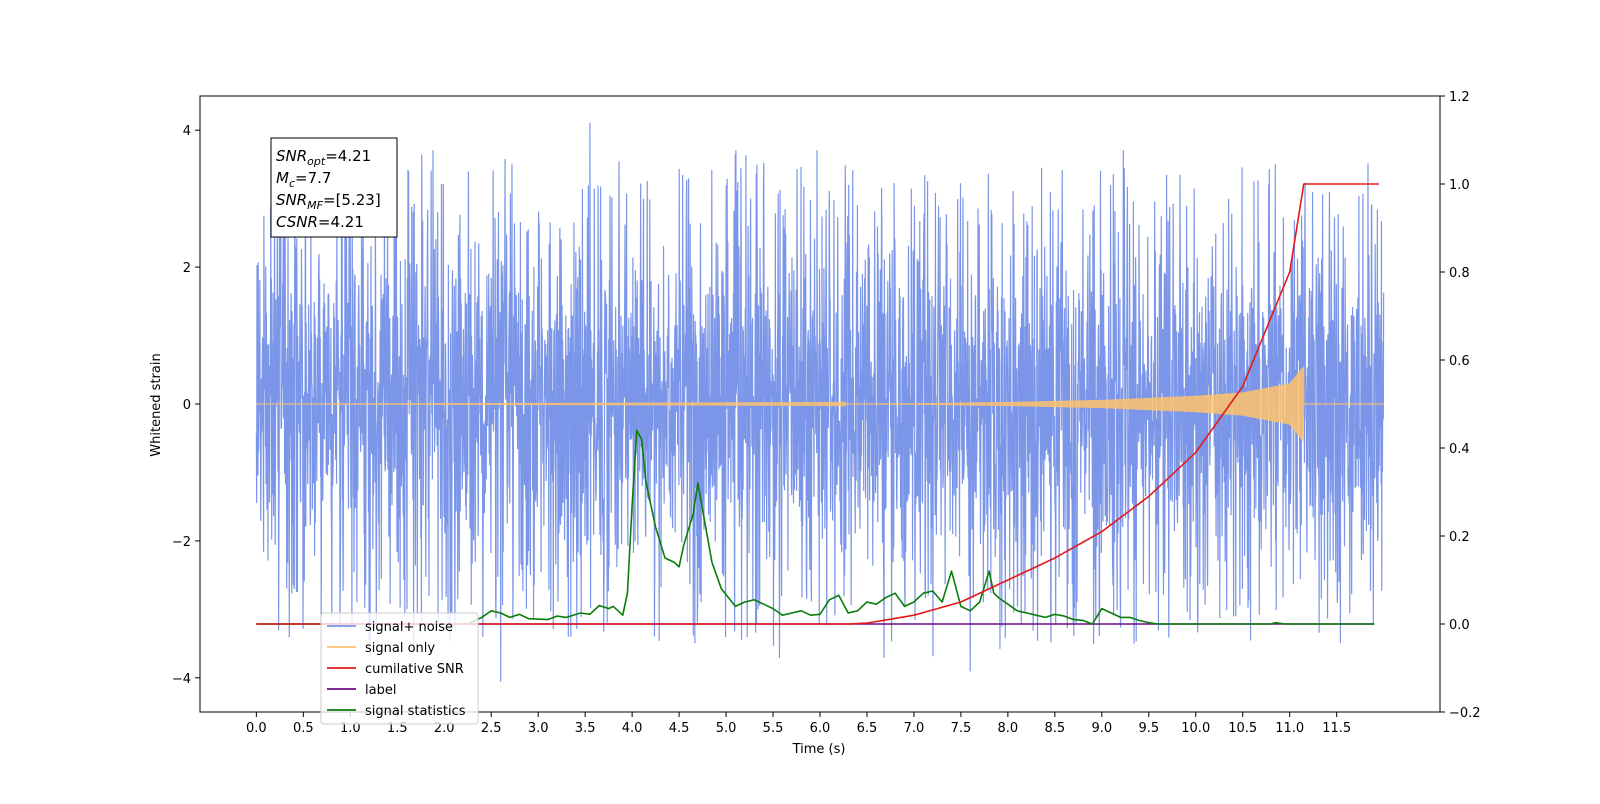 The image size is (1600, 804). Describe the element at coordinates (819, 749) in the screenshot. I see `x-axis-label: Time (s)` at that location.